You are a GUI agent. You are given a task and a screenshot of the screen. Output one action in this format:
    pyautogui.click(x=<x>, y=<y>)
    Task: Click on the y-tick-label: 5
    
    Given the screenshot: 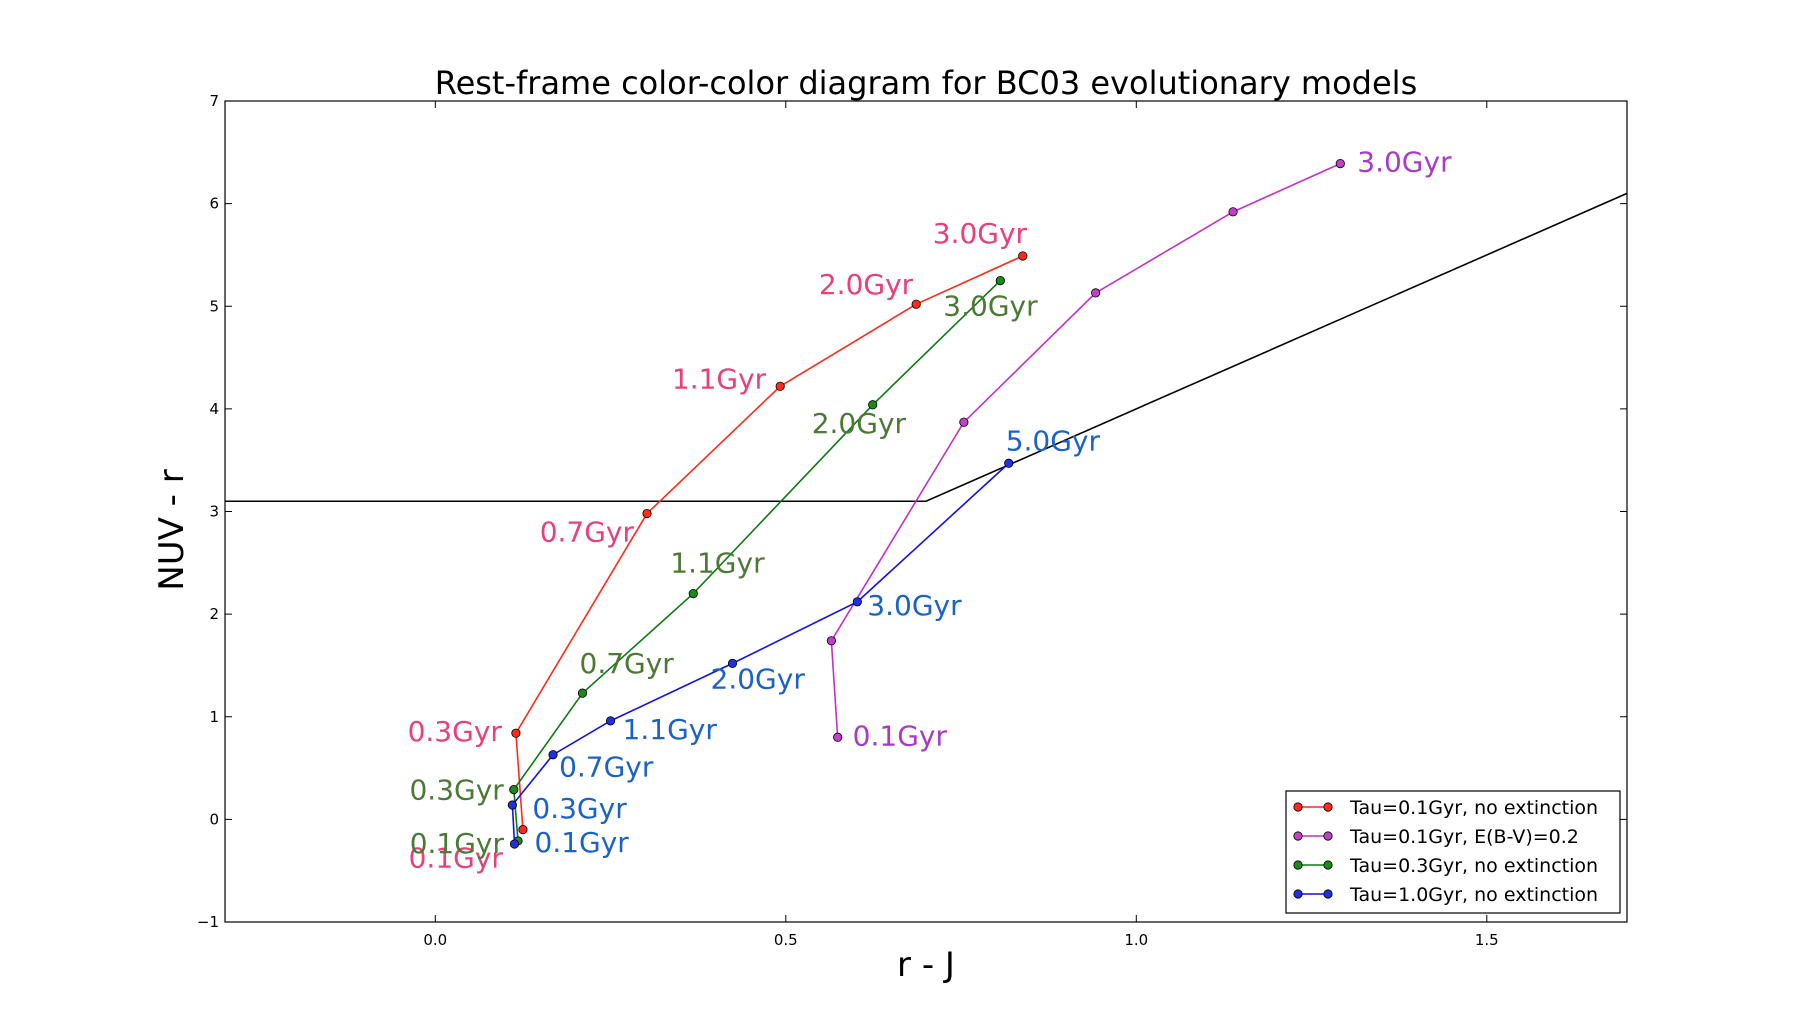 What is the action you would take?
    pyautogui.click(x=214, y=306)
    